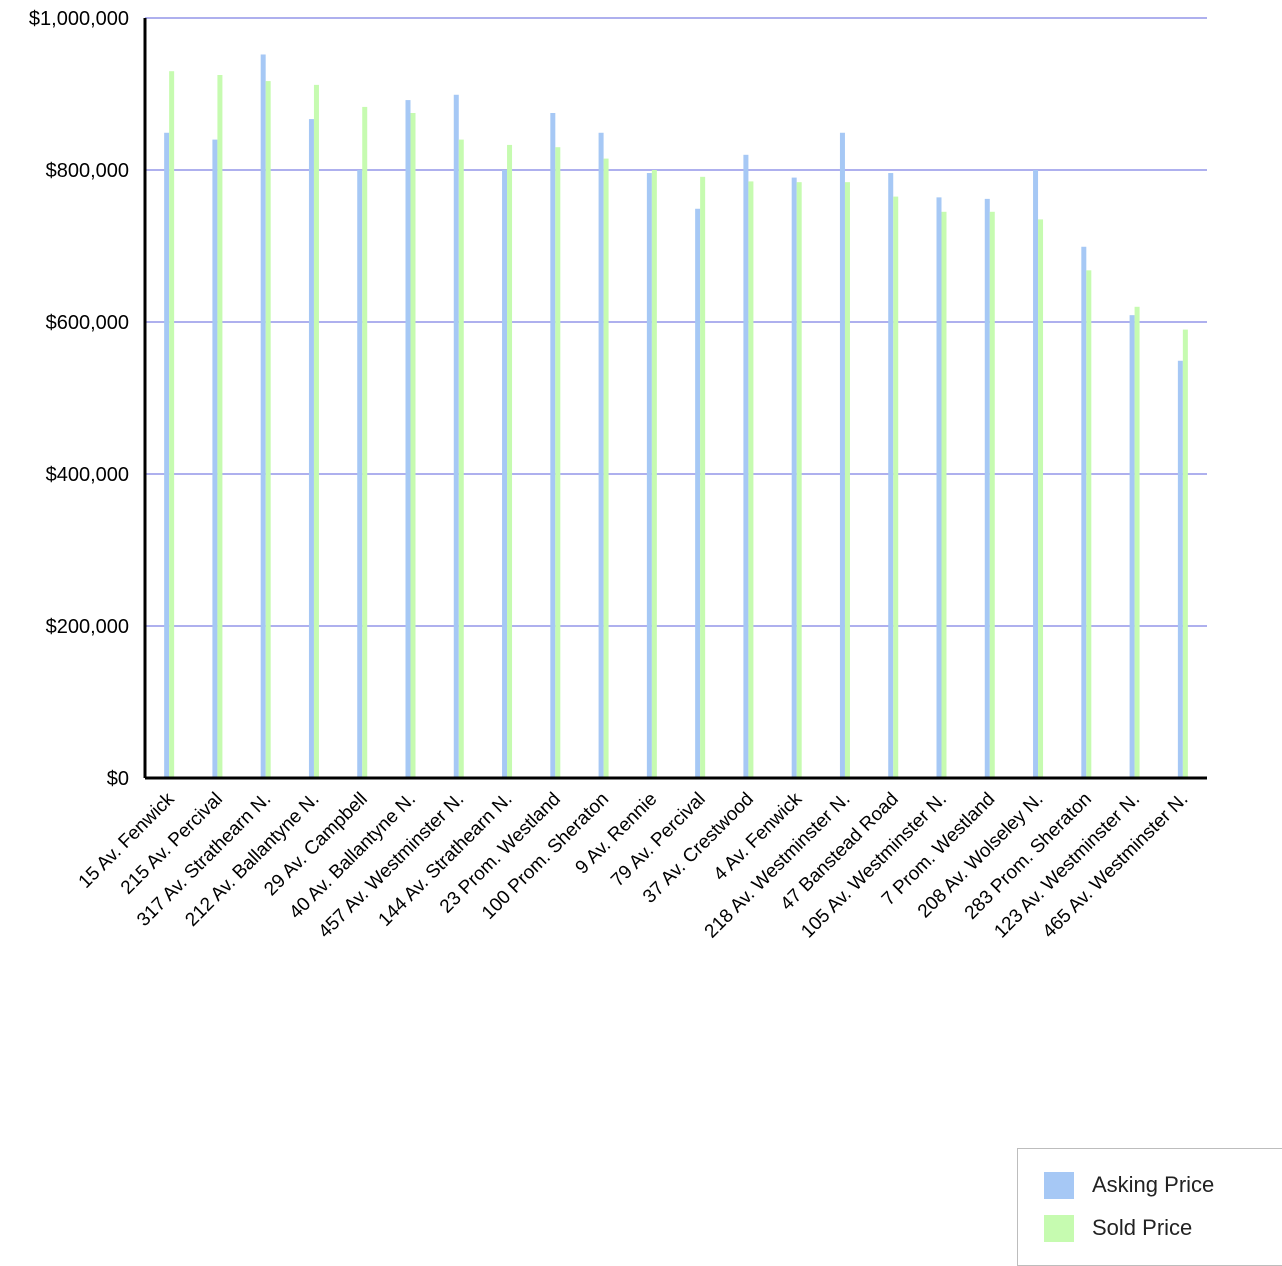 Image resolution: width=1282 pixels, height=1266 pixels. Describe the element at coordinates (1149, 1207) in the screenshot. I see `legend: Asking Price Sold Price` at that location.